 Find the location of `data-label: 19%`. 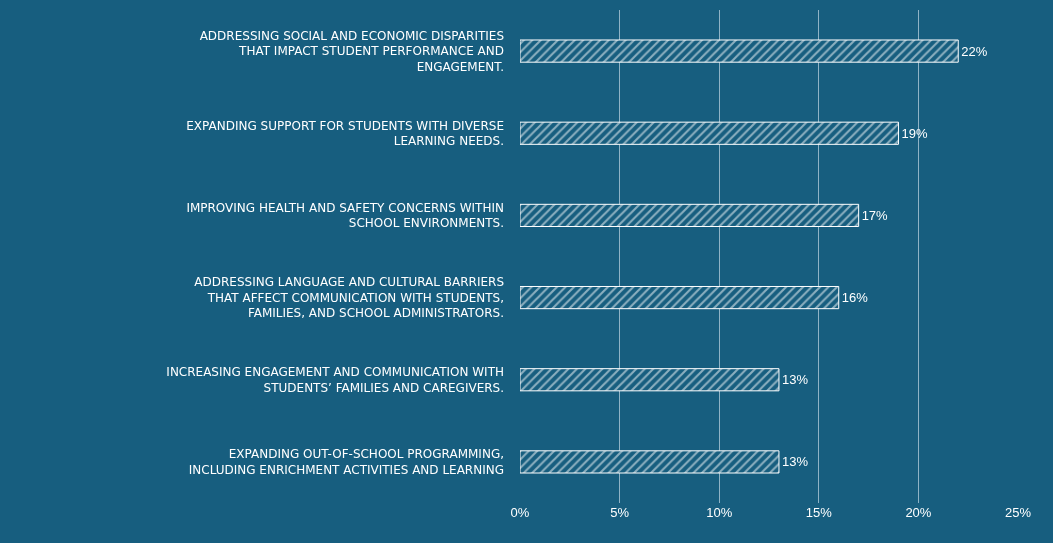

data-label: 19% is located at coordinates (914, 133).